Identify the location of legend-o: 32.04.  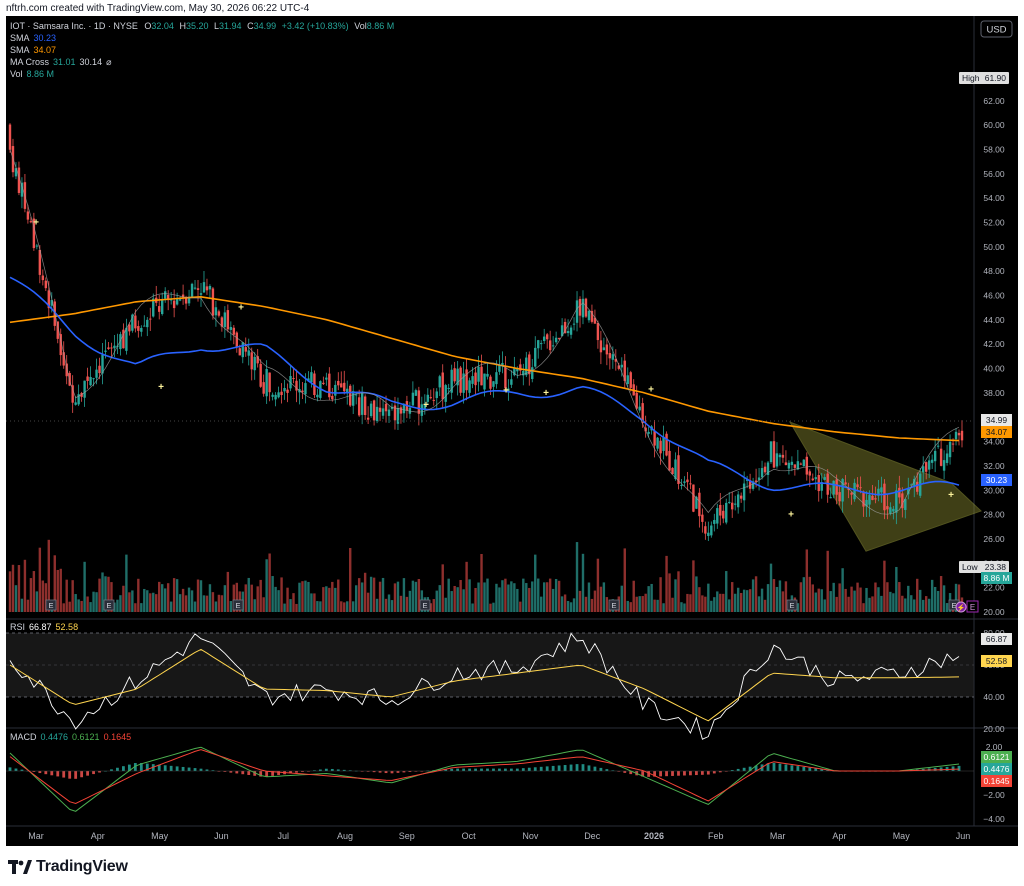
(162, 26).